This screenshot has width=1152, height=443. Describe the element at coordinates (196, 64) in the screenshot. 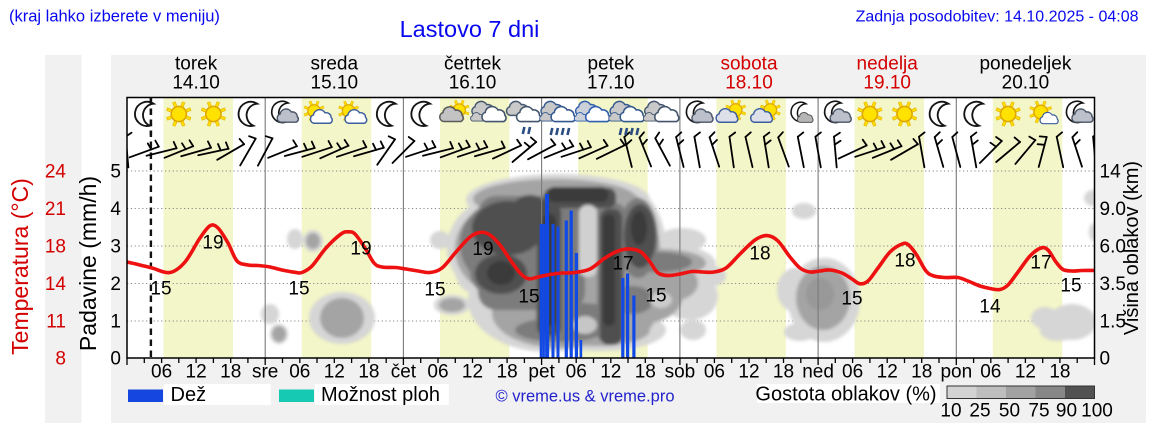

I see `svg-text: torek` at that location.